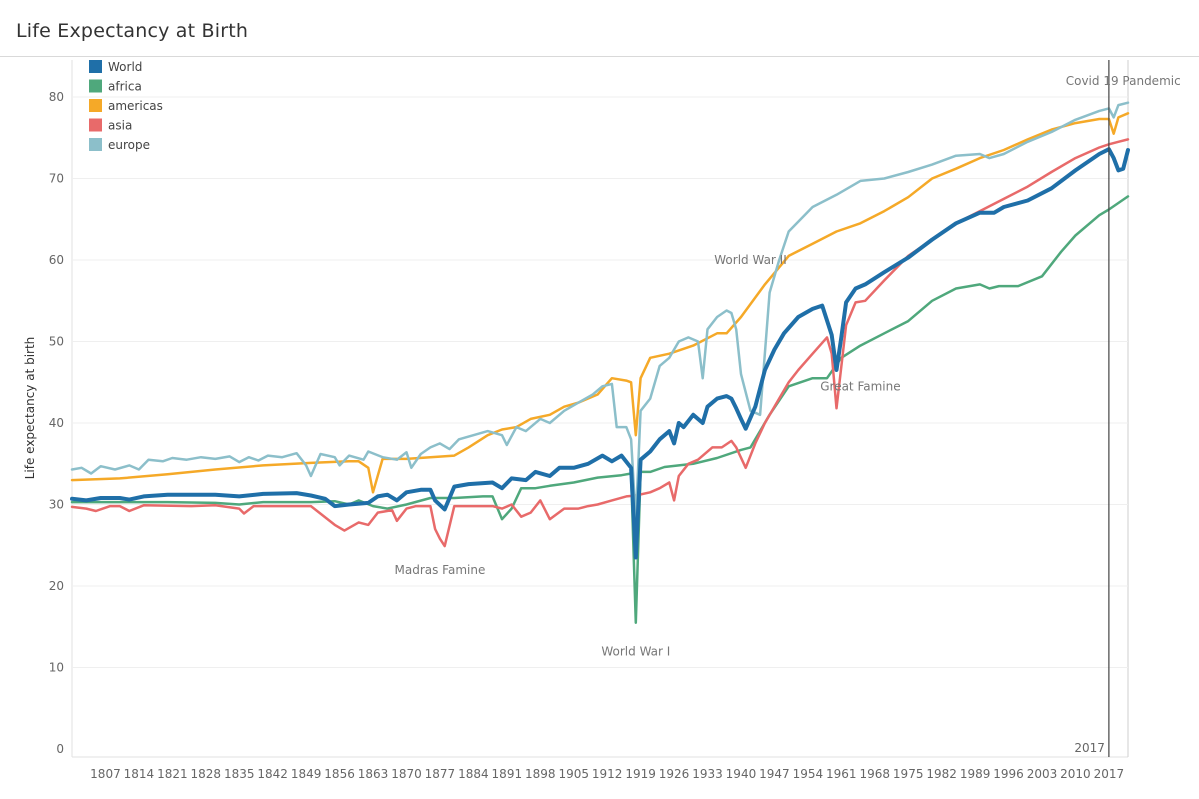 The image size is (1199, 799). Describe the element at coordinates (440, 774) in the screenshot. I see `x-tick-label: 1877` at that location.